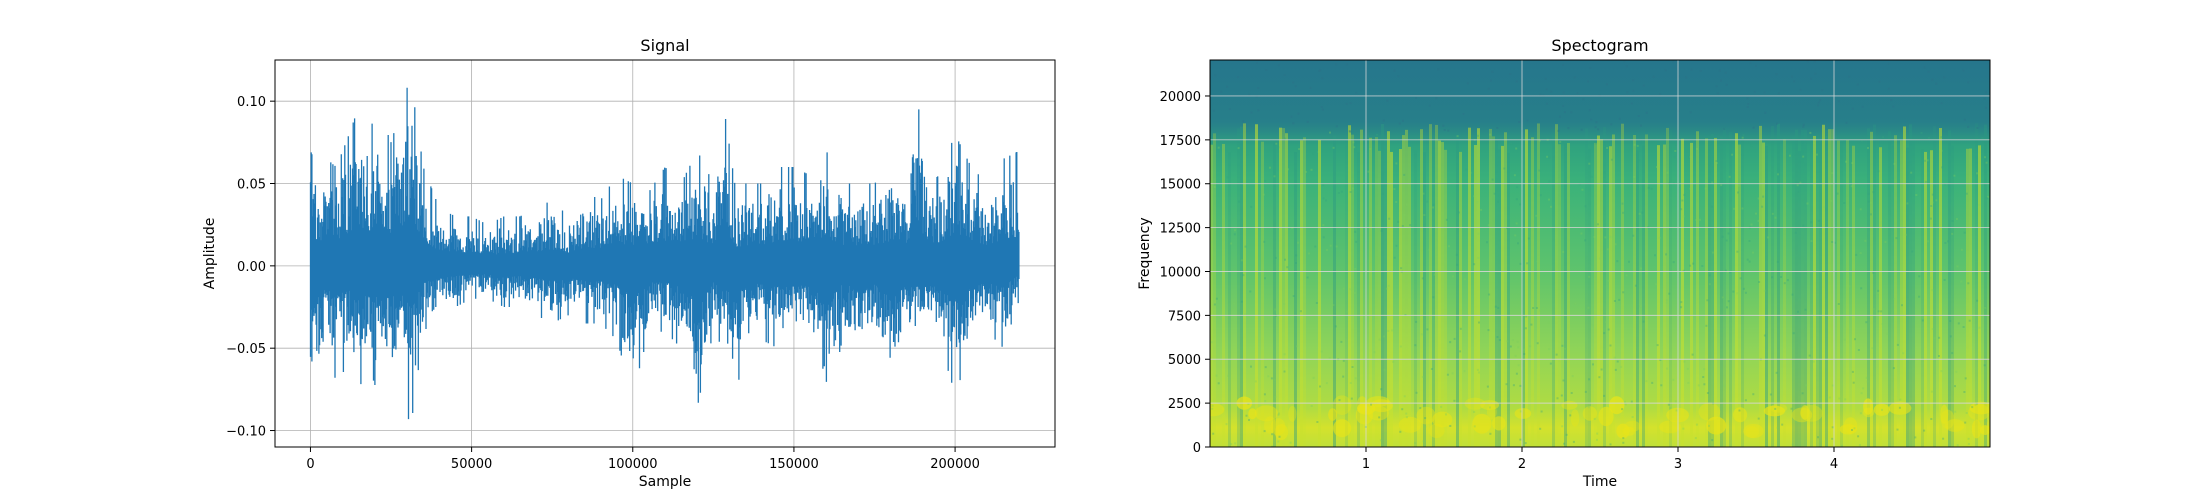 Image resolution: width=2200 pixels, height=500 pixels. I want to click on spectrogram-energy-blob, so click(1848, 429).